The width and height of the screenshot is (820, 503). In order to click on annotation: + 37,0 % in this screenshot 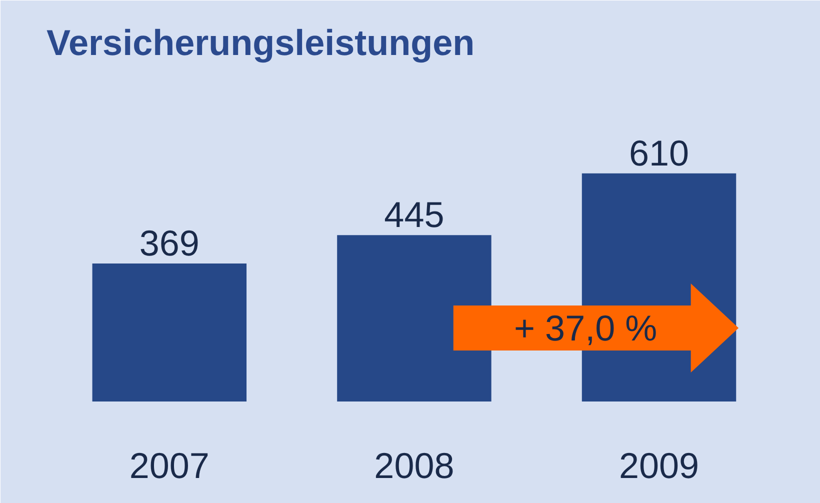, I will do `click(586, 328)`.